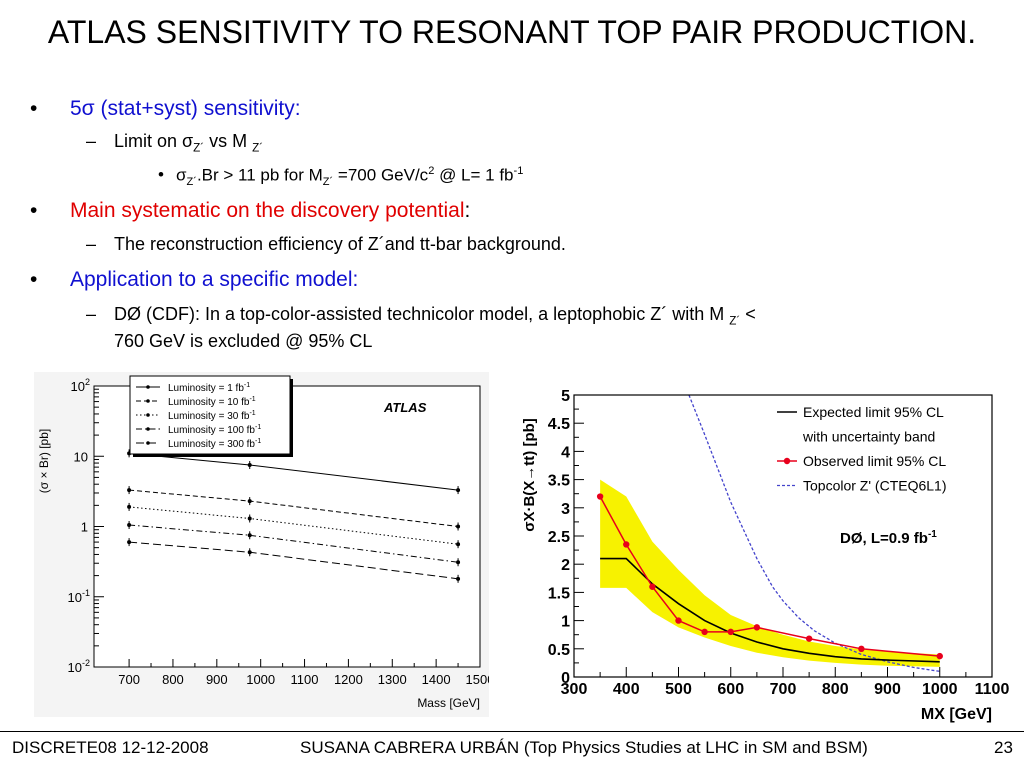 The height and width of the screenshot is (768, 1024). What do you see at coordinates (565, 678) in the screenshot?
I see `y-tick-label: 0` at bounding box center [565, 678].